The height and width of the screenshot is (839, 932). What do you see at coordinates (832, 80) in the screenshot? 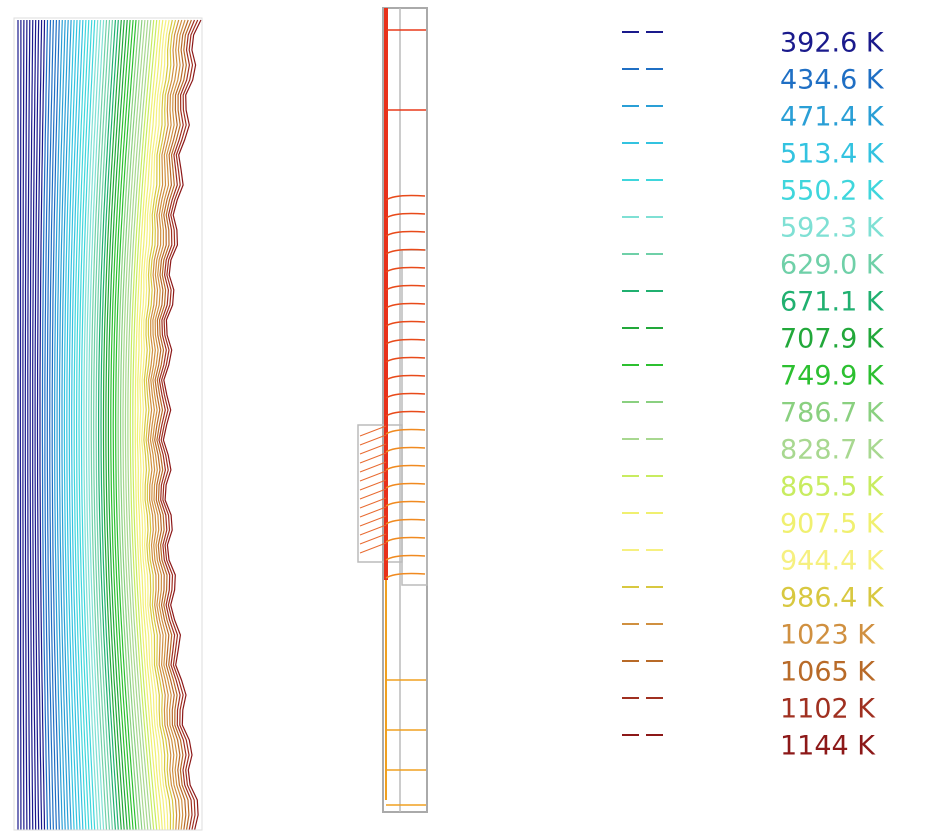
I see `legend-label: 434.6 K` at bounding box center [832, 80].